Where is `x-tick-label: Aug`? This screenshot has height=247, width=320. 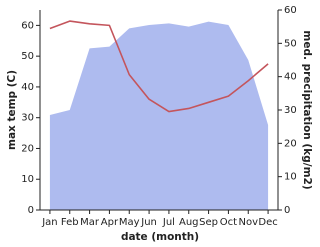
x-tick-label: Aug is located at coordinates (189, 222).